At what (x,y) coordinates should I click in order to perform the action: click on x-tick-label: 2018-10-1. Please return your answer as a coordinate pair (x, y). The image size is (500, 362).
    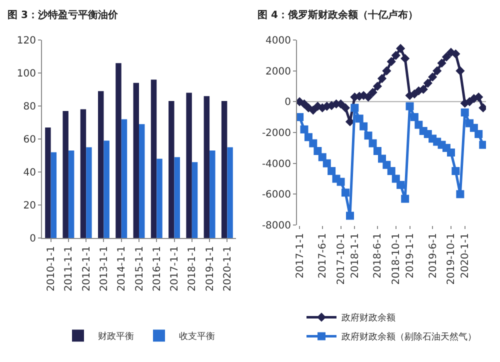
    Looking at the image, I should click on (396, 259).